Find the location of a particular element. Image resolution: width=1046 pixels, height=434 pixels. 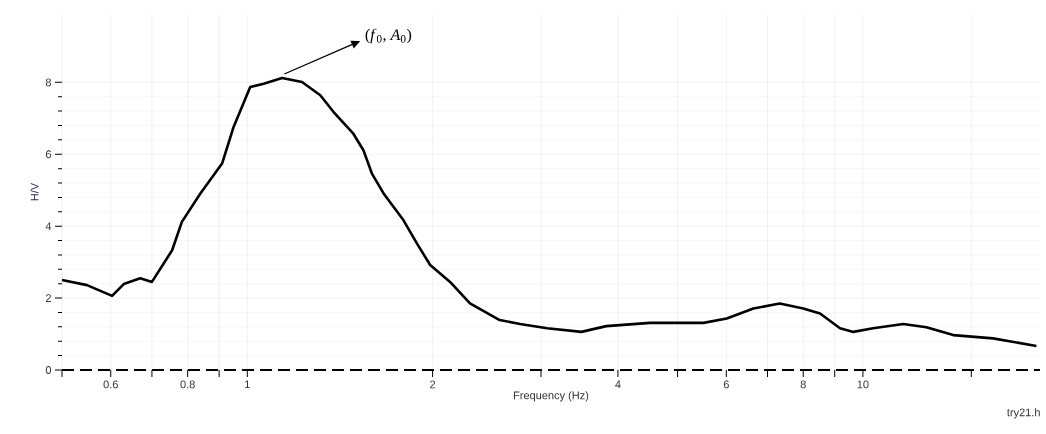

x-tick-label: 1 is located at coordinates (247, 384).